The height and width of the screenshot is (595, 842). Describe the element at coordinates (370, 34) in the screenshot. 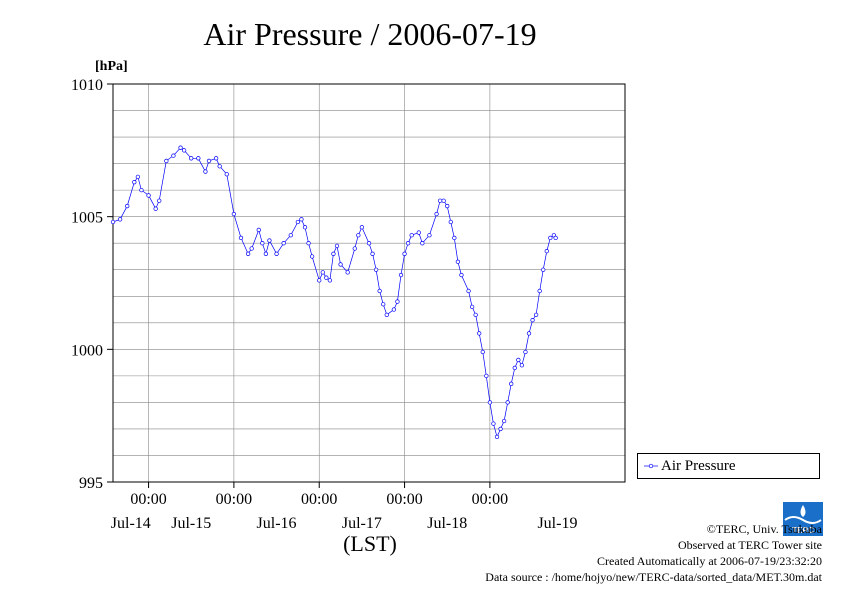

I see `chart-title: Air Pressure / 2006-07-19` at that location.